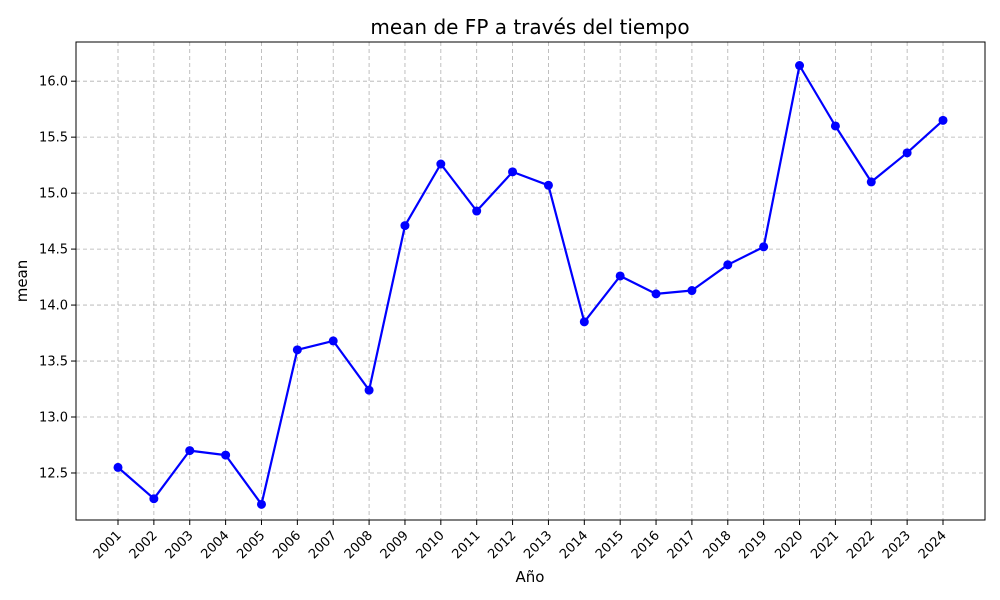 The height and width of the screenshot is (600, 1000). Describe the element at coordinates (53, 250) in the screenshot. I see `y-tick-label: 14.5` at that location.